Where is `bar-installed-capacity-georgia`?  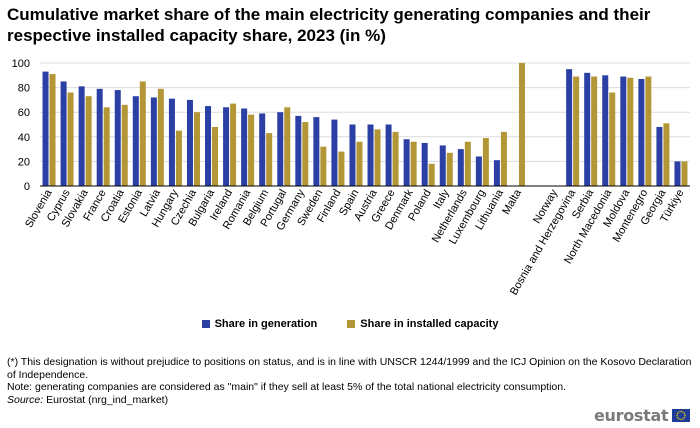
bar-installed-capacity-georgia is located at coordinates (666, 154).